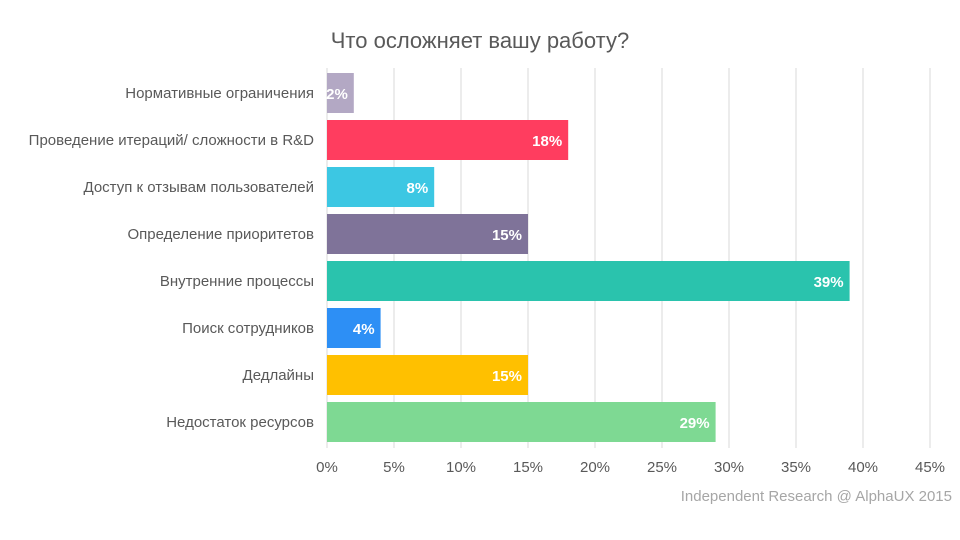 This screenshot has width=960, height=540. What do you see at coordinates (480, 40) in the screenshot?
I see `chart-title: Что осложняет вашу работу?` at bounding box center [480, 40].